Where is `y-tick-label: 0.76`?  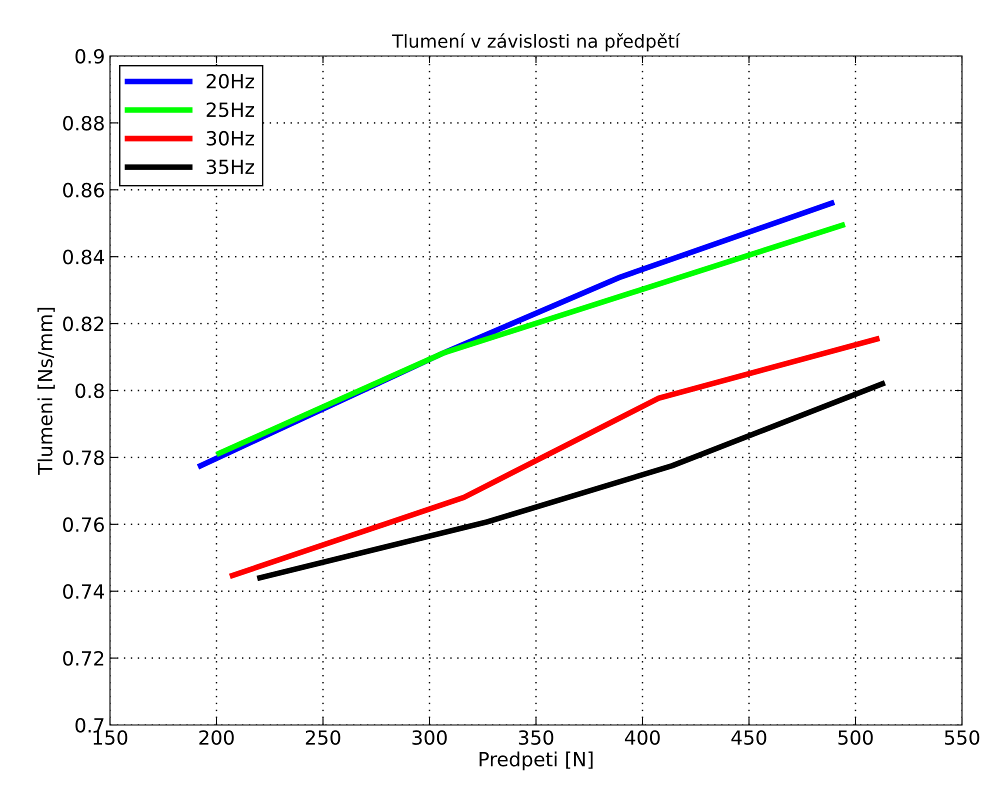 y-tick-label: 0.76 is located at coordinates (83, 524).